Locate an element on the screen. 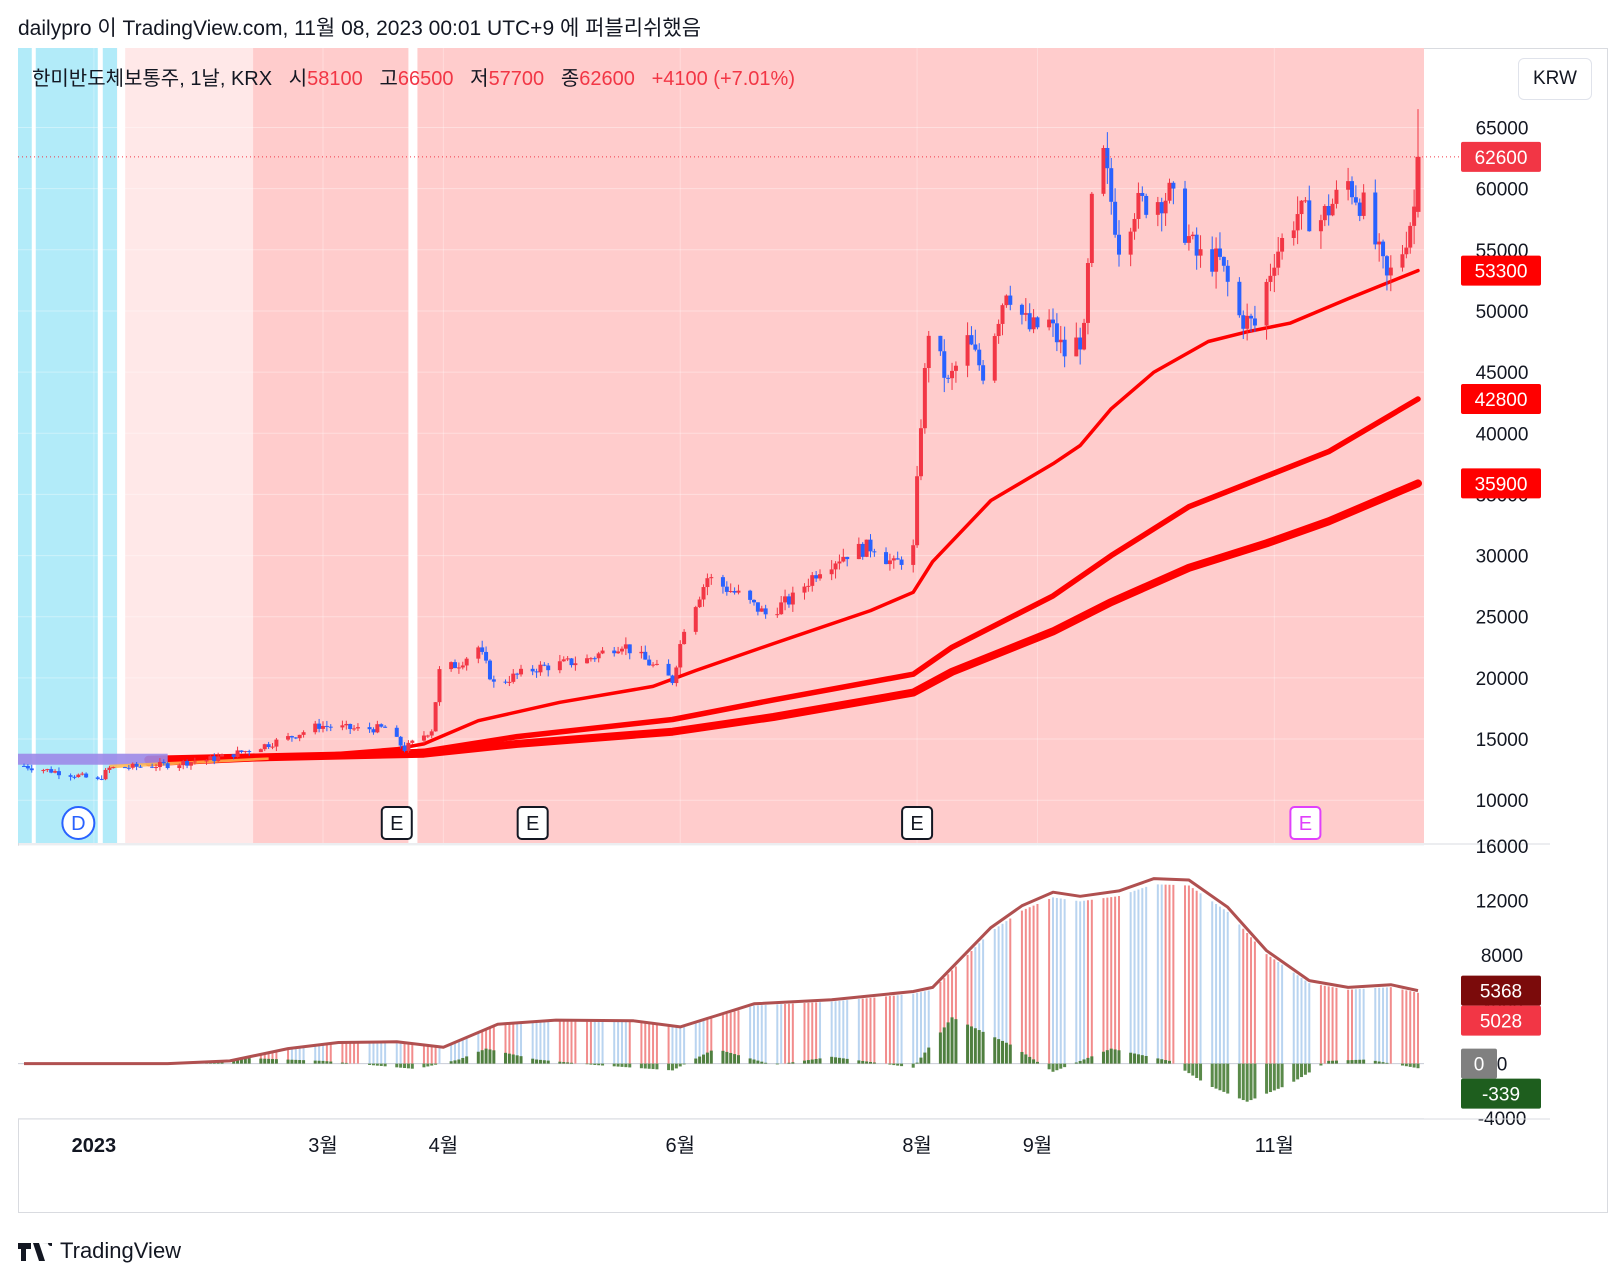 The height and width of the screenshot is (1270, 1618). price-axis-label-text: 35900 is located at coordinates (1501, 484).